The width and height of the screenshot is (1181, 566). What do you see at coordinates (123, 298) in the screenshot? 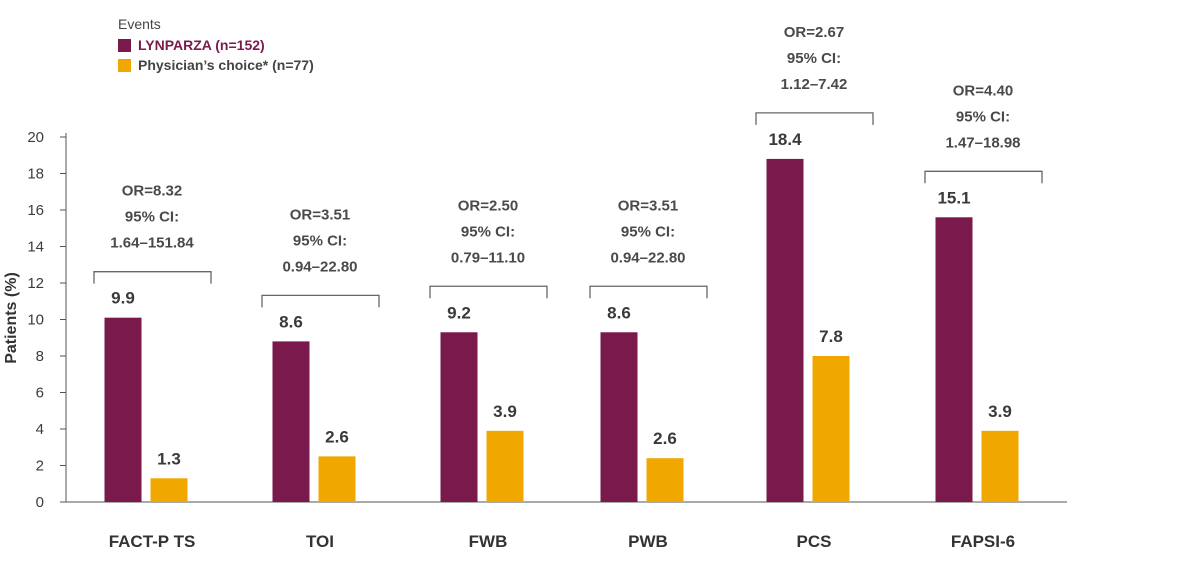
I see `value-label-lynparza: 9.9` at bounding box center [123, 298].